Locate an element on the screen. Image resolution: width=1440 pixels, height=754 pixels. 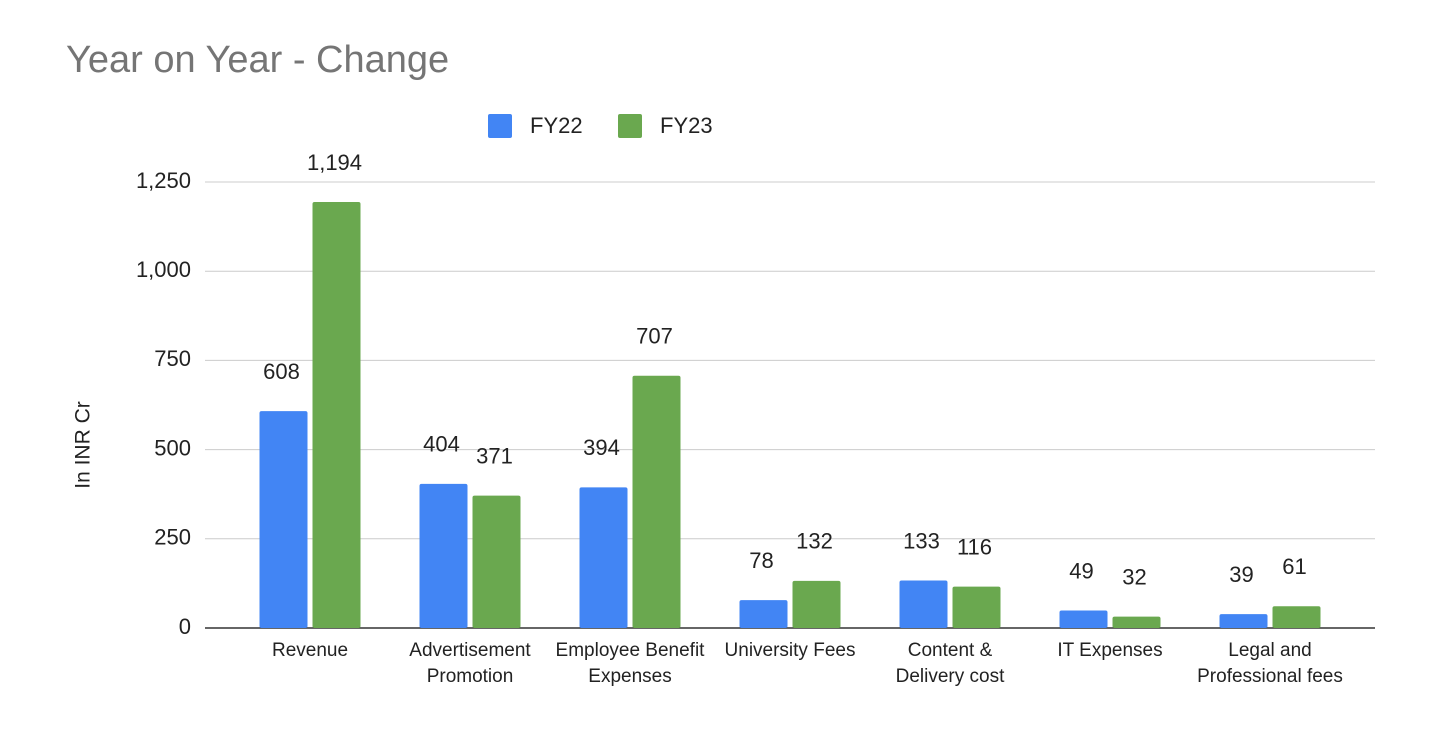
data-label: 49 is located at coordinates (1081, 570).